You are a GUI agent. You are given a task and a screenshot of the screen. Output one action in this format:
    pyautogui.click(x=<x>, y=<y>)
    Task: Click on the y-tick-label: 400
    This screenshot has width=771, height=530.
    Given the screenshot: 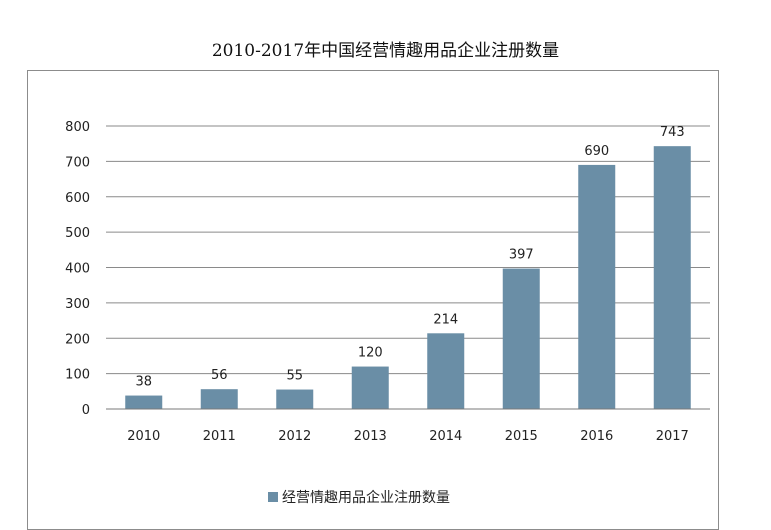 What is the action you would take?
    pyautogui.click(x=77, y=269)
    